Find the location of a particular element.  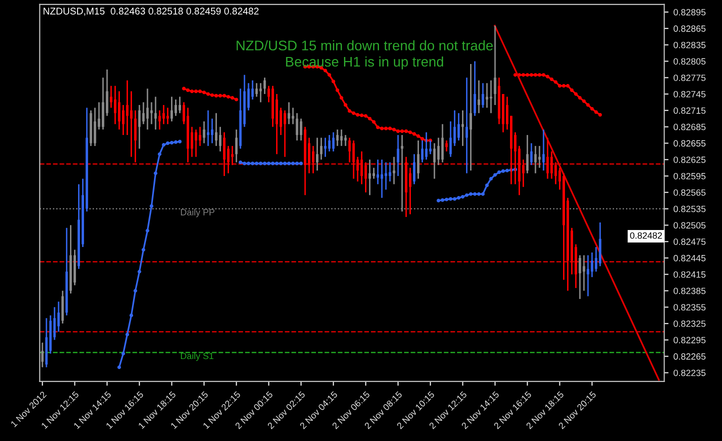

y-tick-label: 0.82295 is located at coordinates (690, 340).